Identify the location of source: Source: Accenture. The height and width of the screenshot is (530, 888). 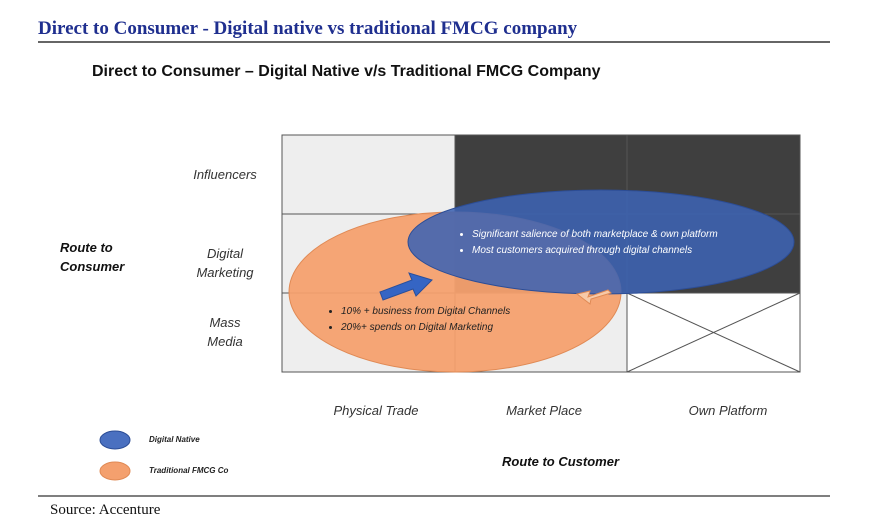
(105, 510).